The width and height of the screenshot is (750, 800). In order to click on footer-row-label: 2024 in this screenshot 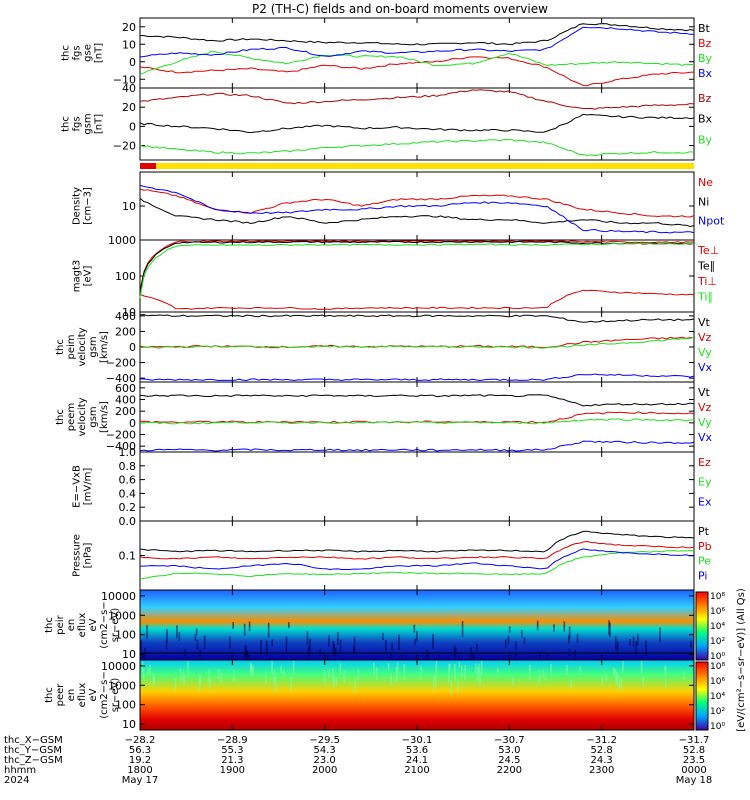, I will do `click(16, 780)`.